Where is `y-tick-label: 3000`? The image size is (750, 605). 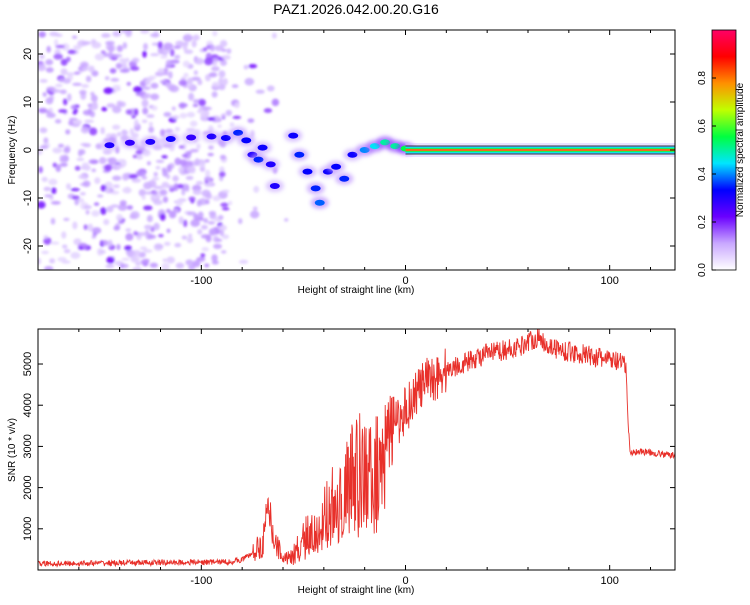
y-tick-label: 3000 is located at coordinates (28, 446).